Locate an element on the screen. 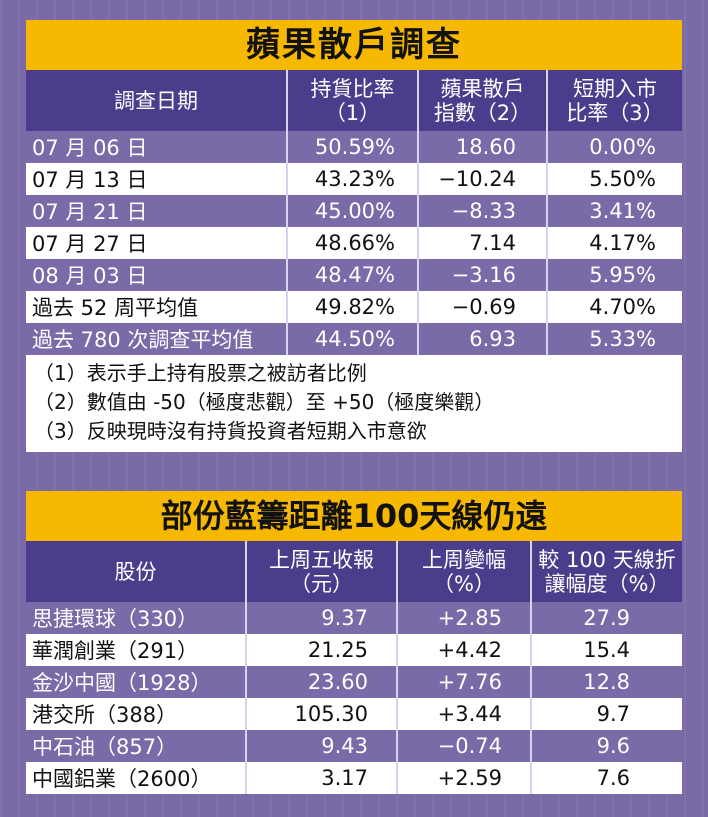  bluechips-title: 部份藍籌距離100天線仍遠 is located at coordinates (354, 516).